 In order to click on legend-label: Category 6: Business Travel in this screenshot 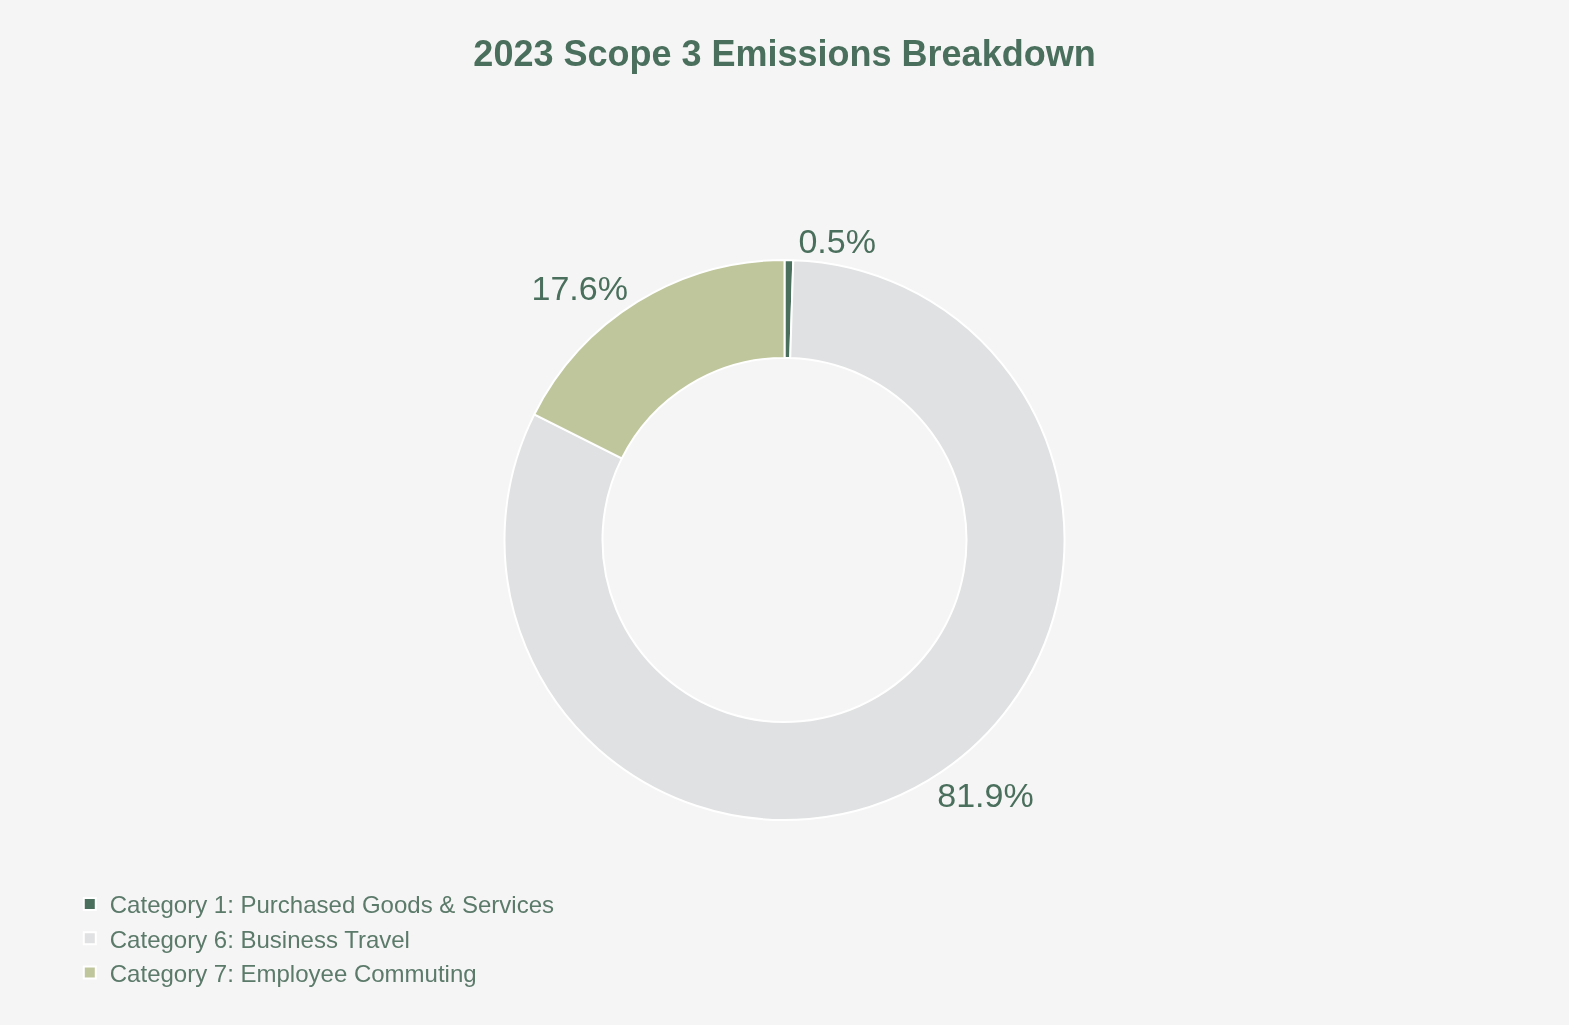, I will do `click(259, 939)`.